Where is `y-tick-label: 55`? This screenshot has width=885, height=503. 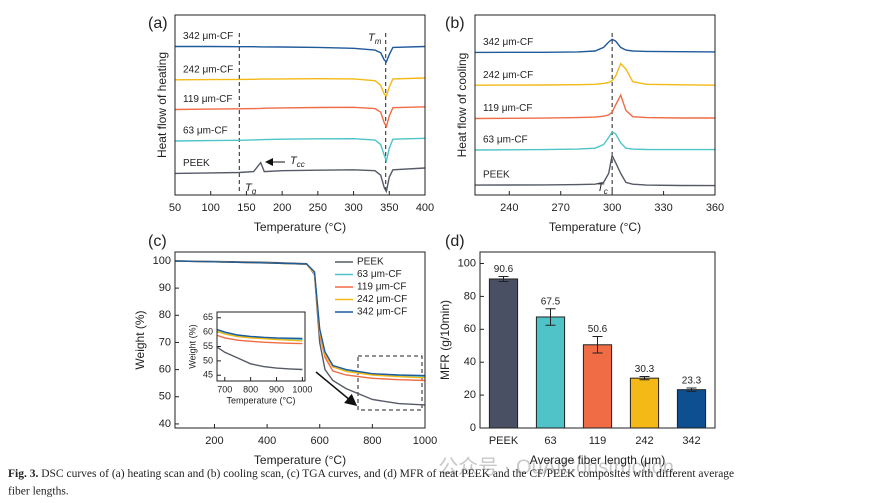
y-tick-label: 55 is located at coordinates (208, 346).